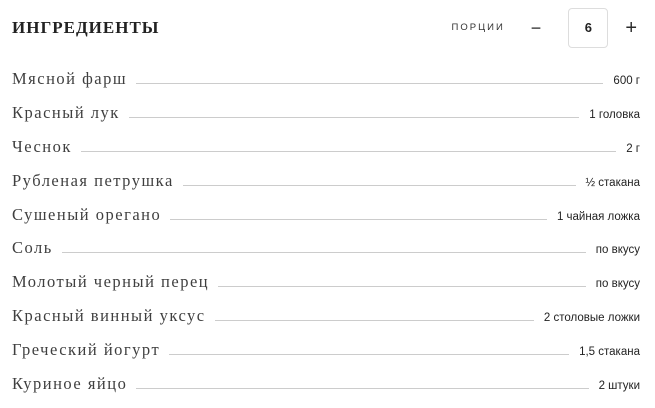  I want to click on ingredient-row: Мясной фарш 600 г, so click(326, 86).